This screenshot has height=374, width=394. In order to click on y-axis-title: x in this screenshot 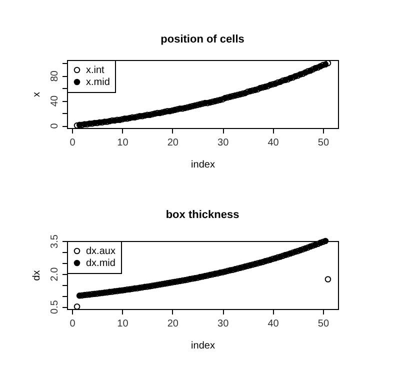, I will do `click(37, 94)`.